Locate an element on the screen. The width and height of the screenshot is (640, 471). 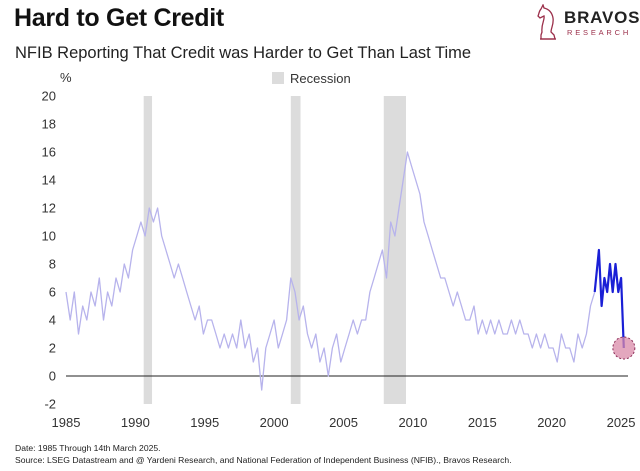
x-tick-label: 1995 is located at coordinates (204, 422).